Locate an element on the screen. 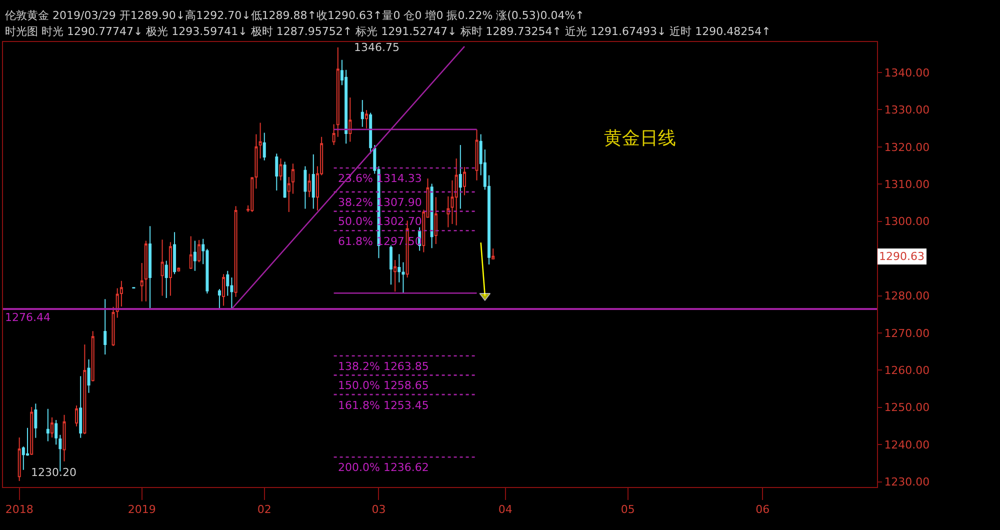 The width and height of the screenshot is (1000, 530). annotation: 161.8% 1253.45 is located at coordinates (383, 405).